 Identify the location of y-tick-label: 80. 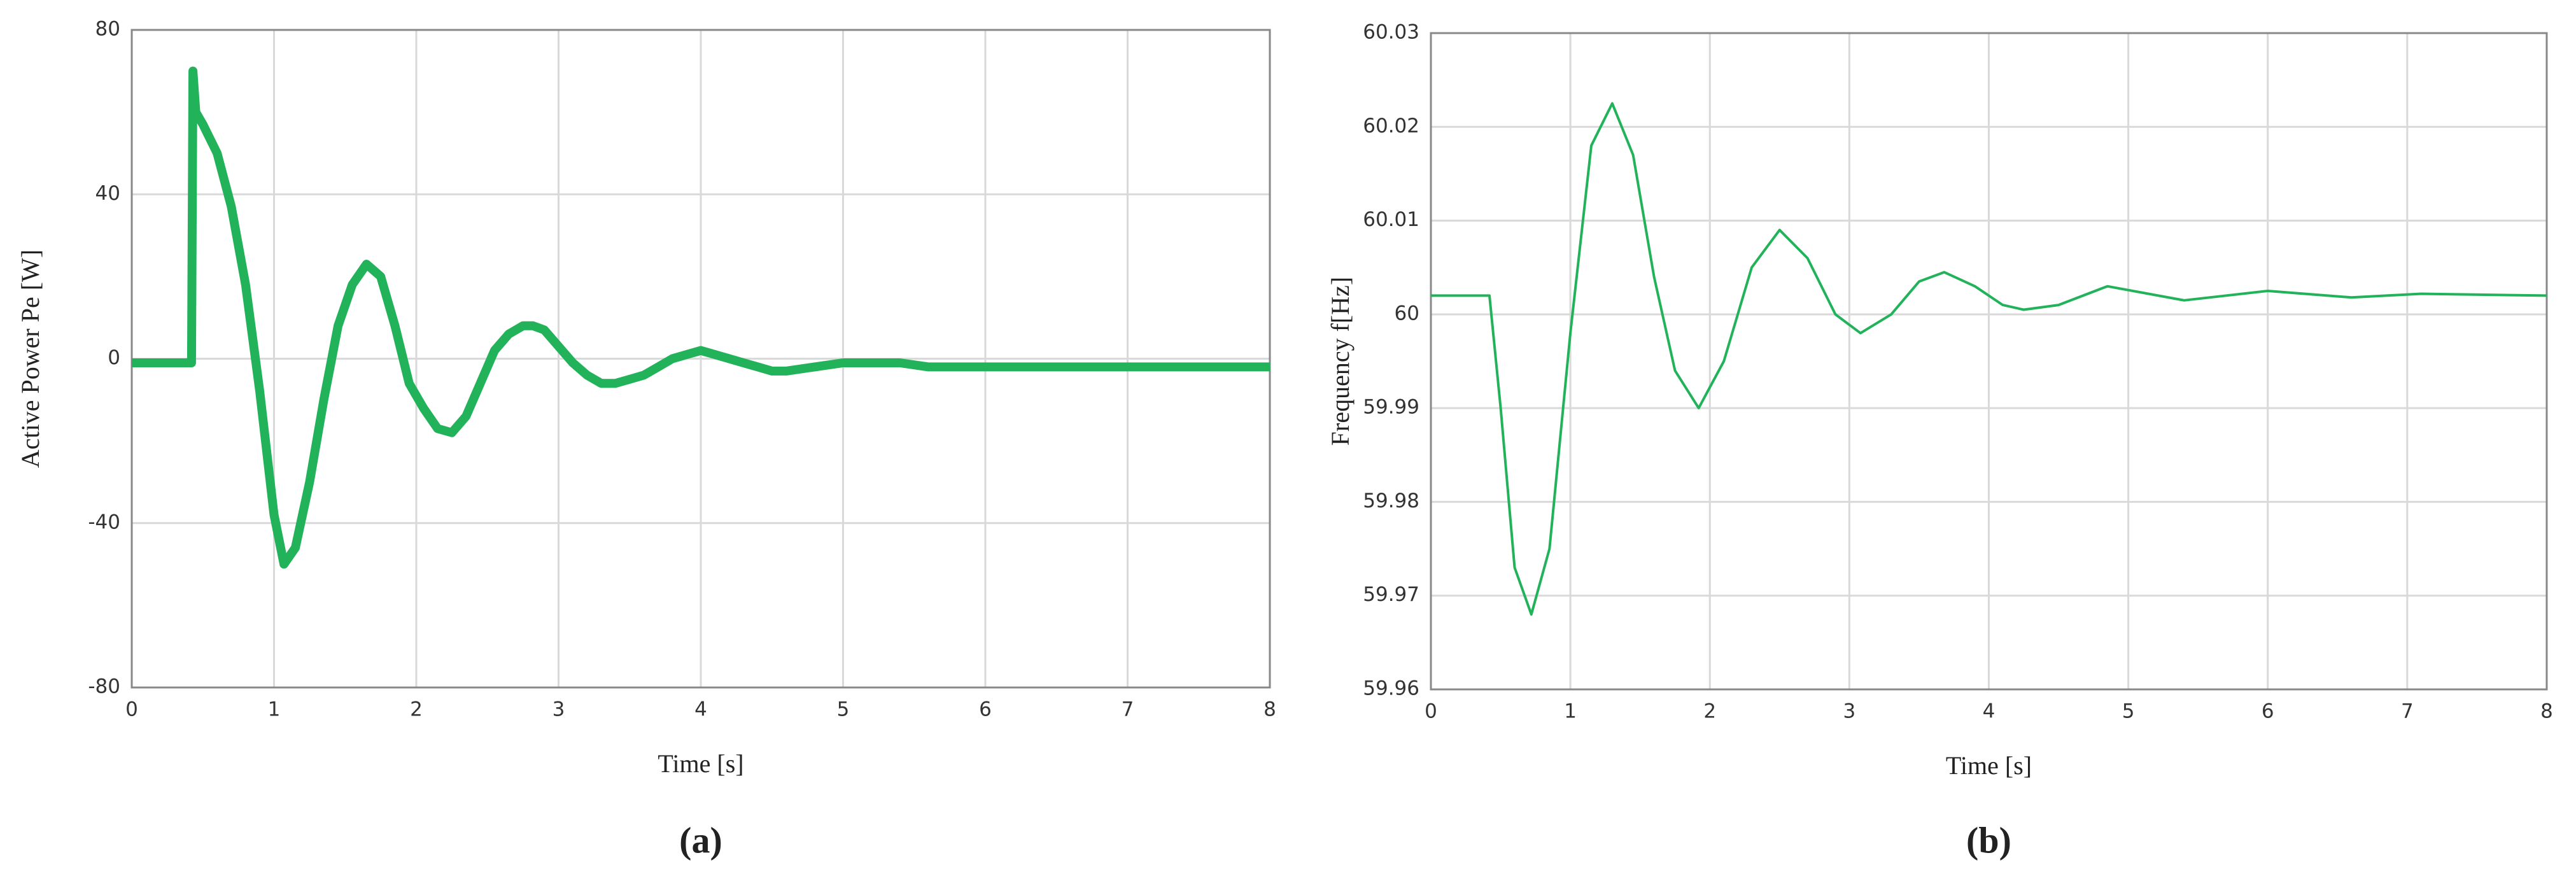
(108, 29).